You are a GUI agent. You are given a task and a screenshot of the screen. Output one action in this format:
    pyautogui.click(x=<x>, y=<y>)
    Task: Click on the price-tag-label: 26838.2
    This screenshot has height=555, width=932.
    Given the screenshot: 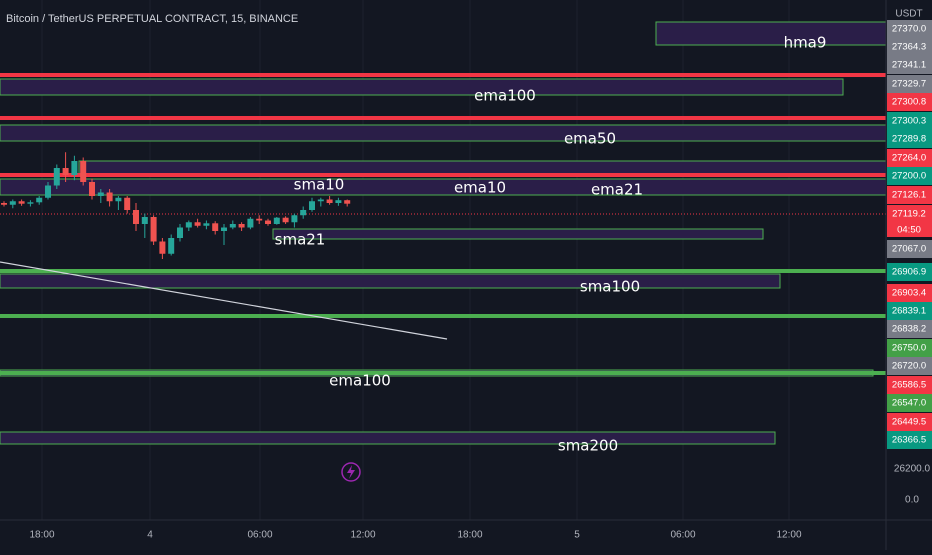 What is the action you would take?
    pyautogui.click(x=909, y=329)
    